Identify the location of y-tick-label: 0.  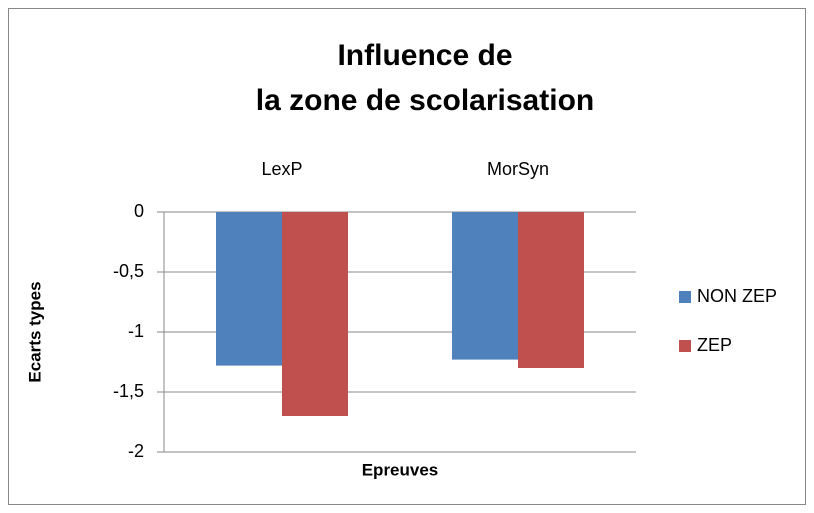
(139, 211).